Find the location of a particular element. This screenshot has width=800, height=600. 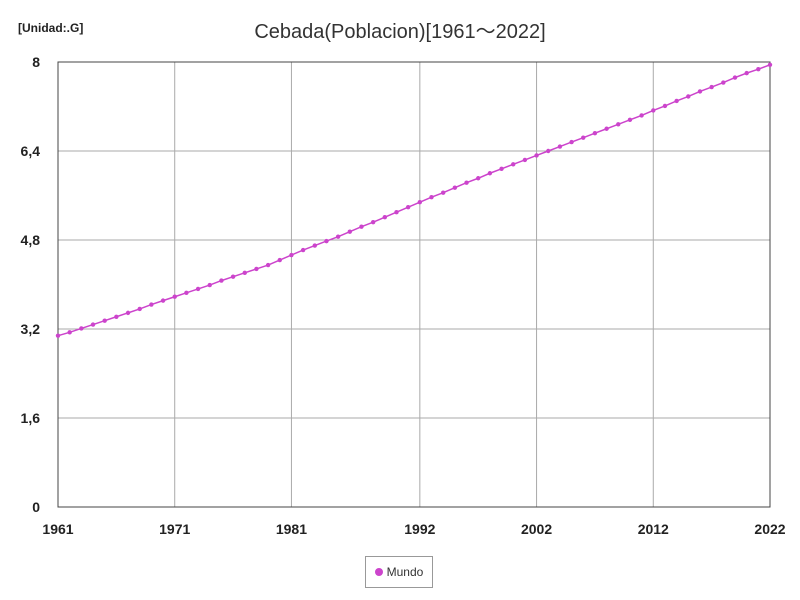

x-tick-label: 2022 is located at coordinates (769, 529).